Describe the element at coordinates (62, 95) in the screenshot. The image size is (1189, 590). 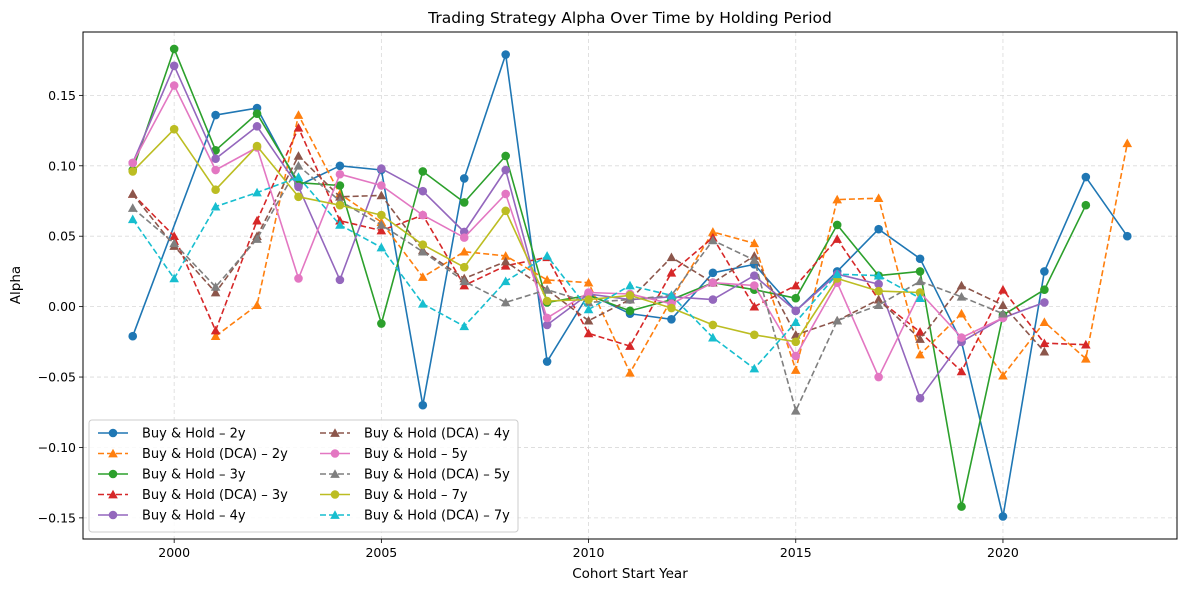
I see `y-tick-label: 0.15` at that location.